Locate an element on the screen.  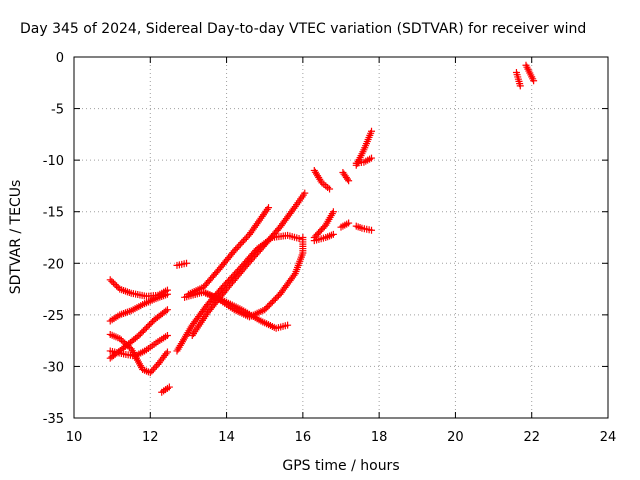
x-tick-label: 20 is located at coordinates (455, 437).